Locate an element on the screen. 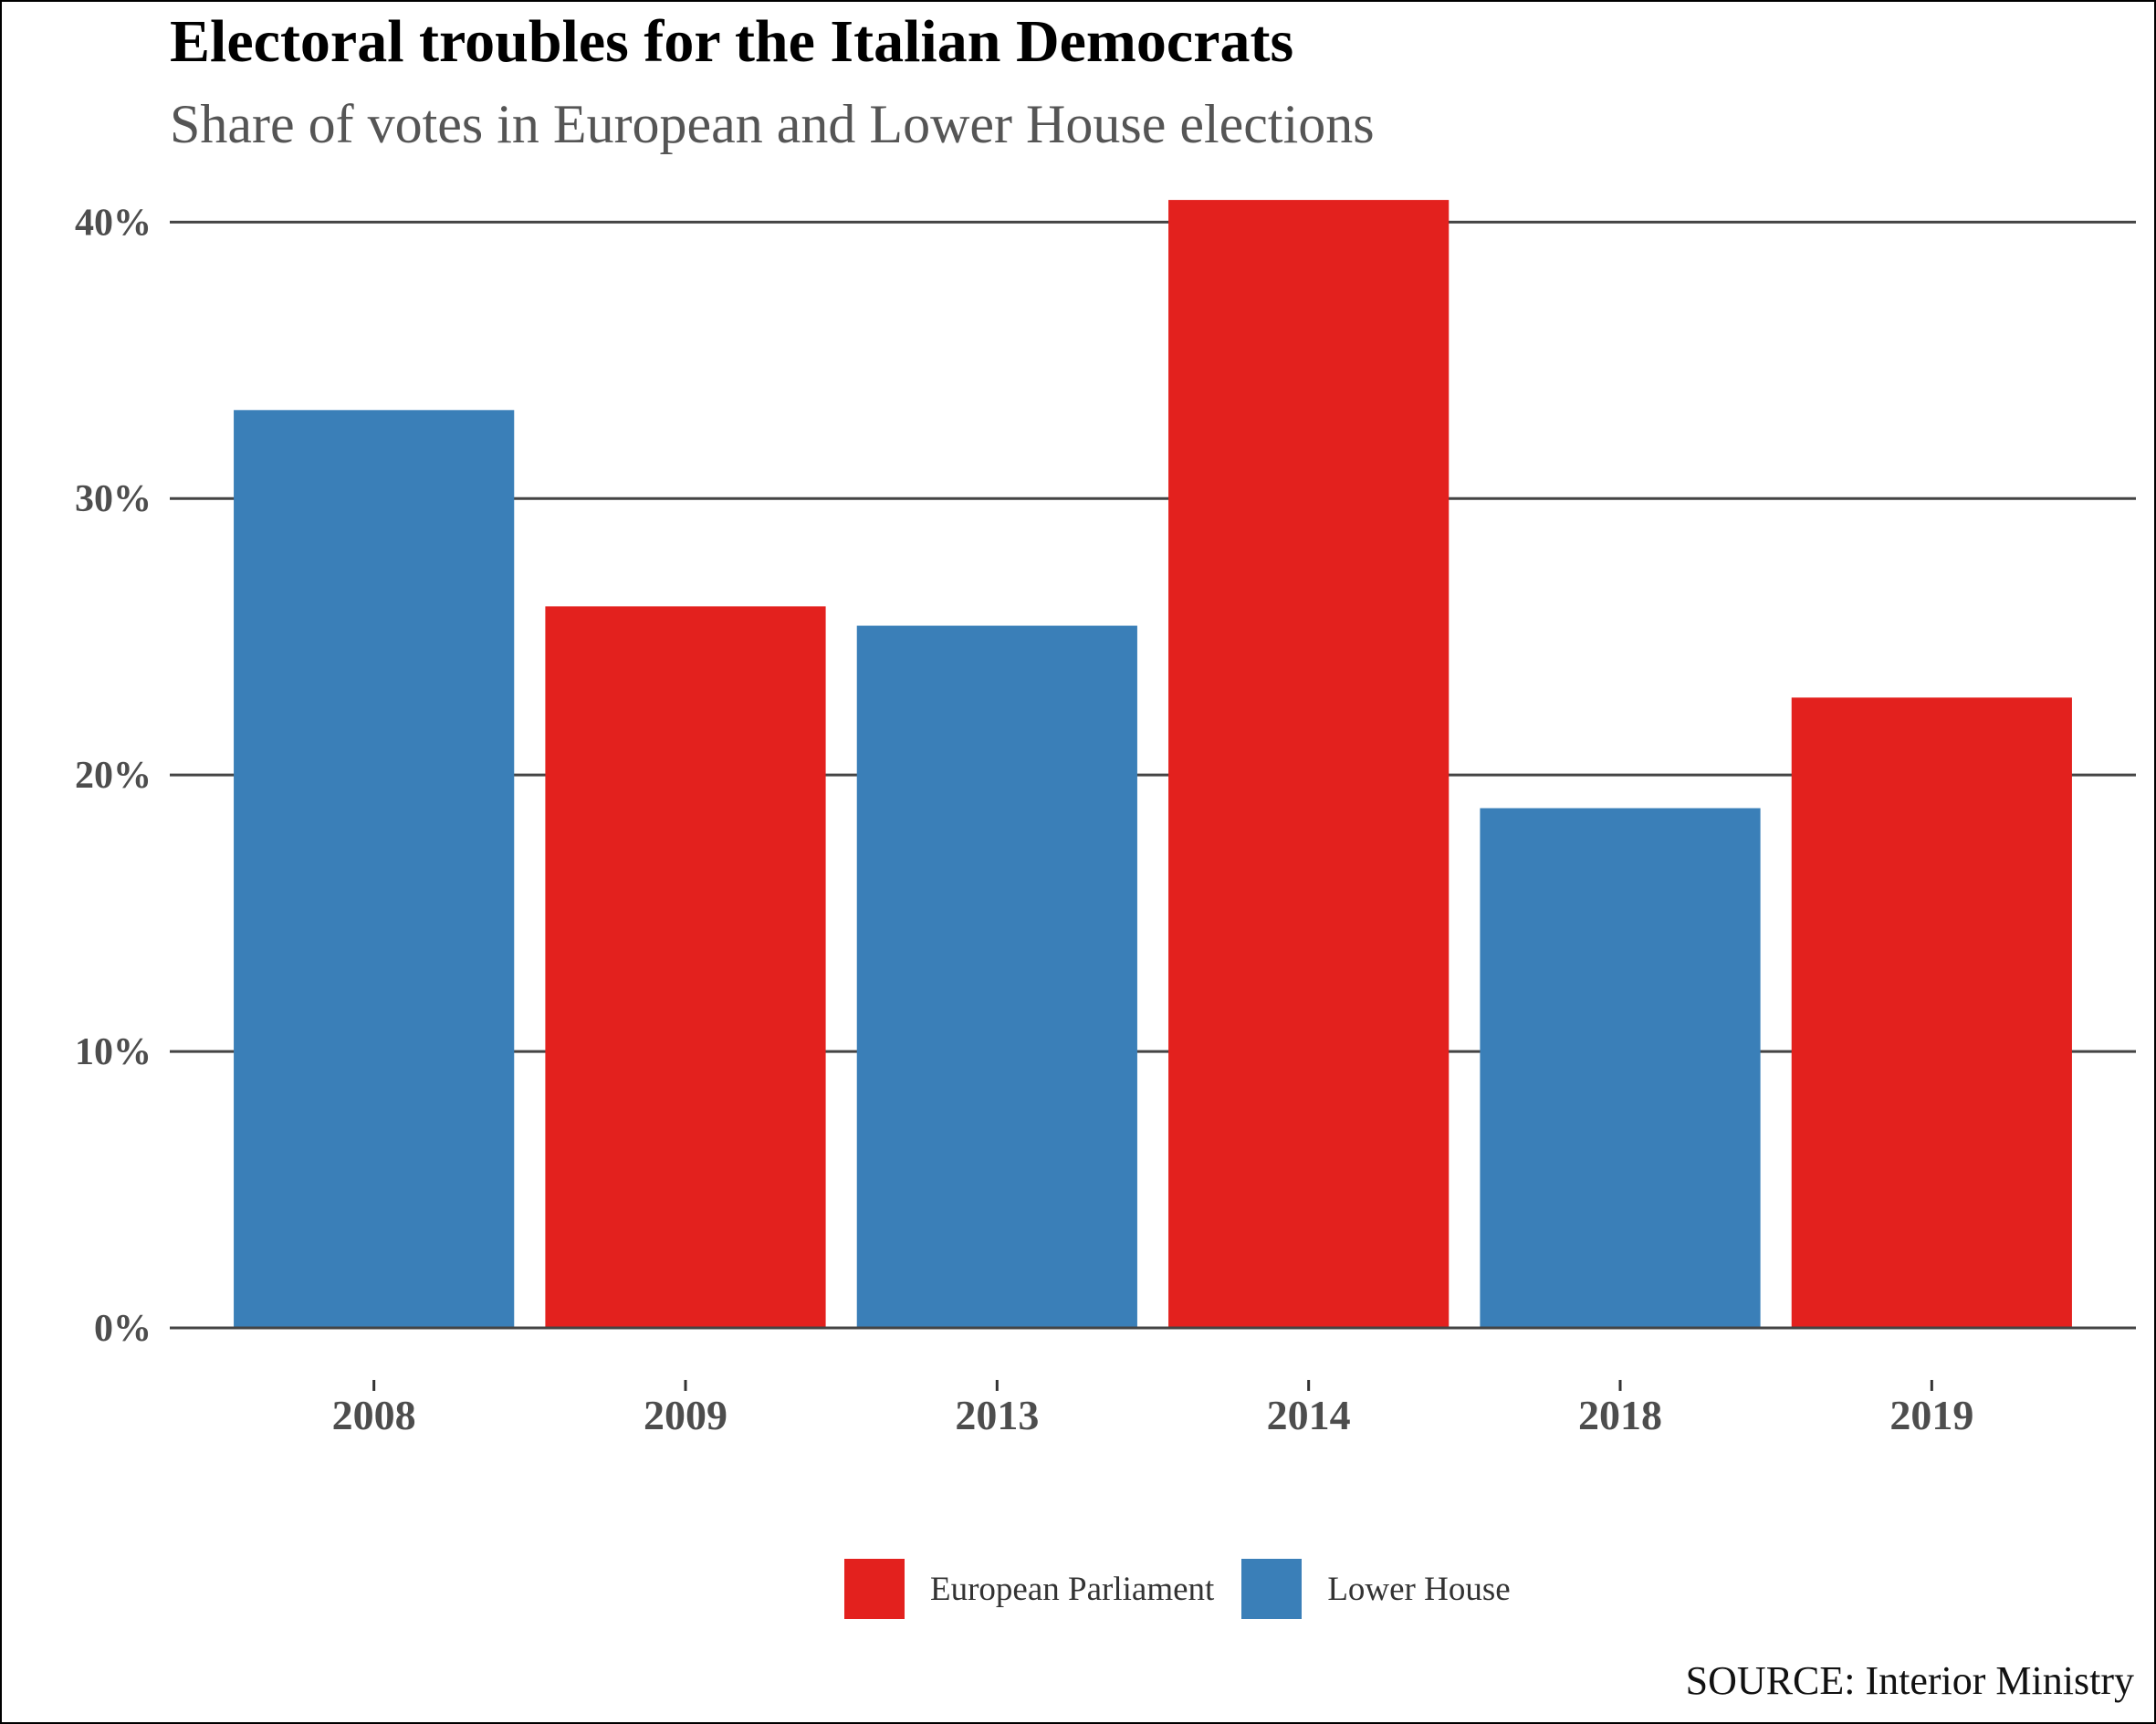  y-tick-label-20: 20% is located at coordinates (114, 776).